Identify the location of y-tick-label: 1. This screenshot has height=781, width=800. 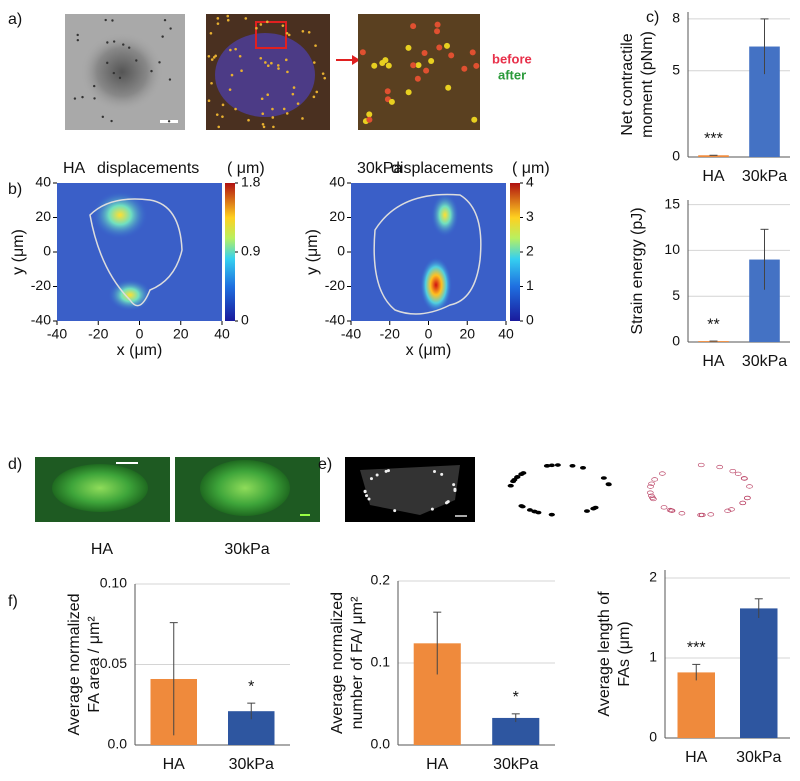
(653, 657).